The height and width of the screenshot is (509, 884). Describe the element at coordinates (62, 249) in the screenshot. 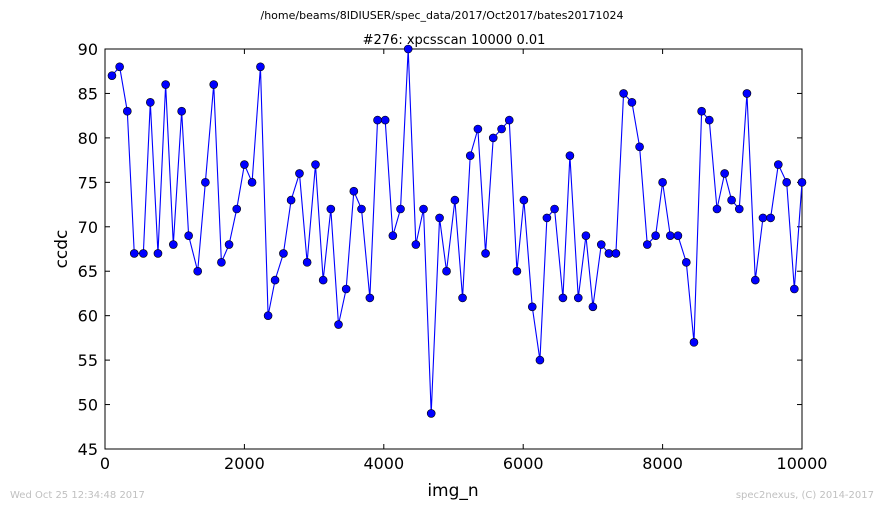

I see `y-axis-label: ccdc` at that location.